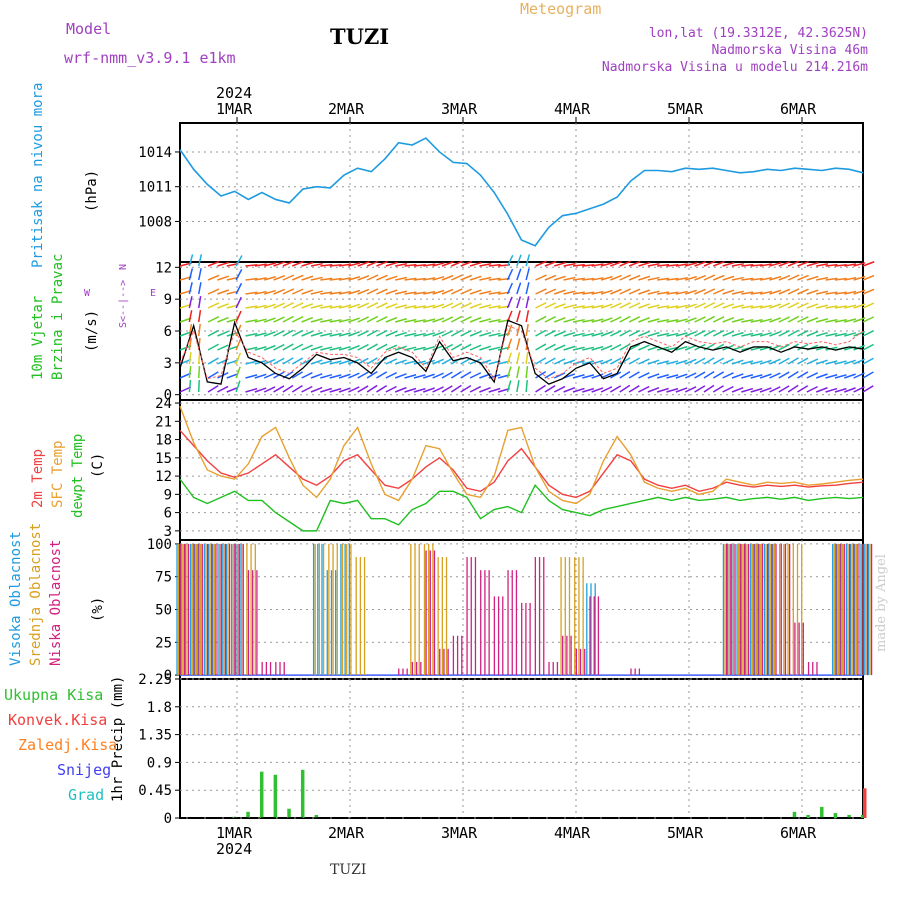 The width and height of the screenshot is (900, 900). Describe the element at coordinates (521, 192) in the screenshot. I see `pressure-line` at that location.